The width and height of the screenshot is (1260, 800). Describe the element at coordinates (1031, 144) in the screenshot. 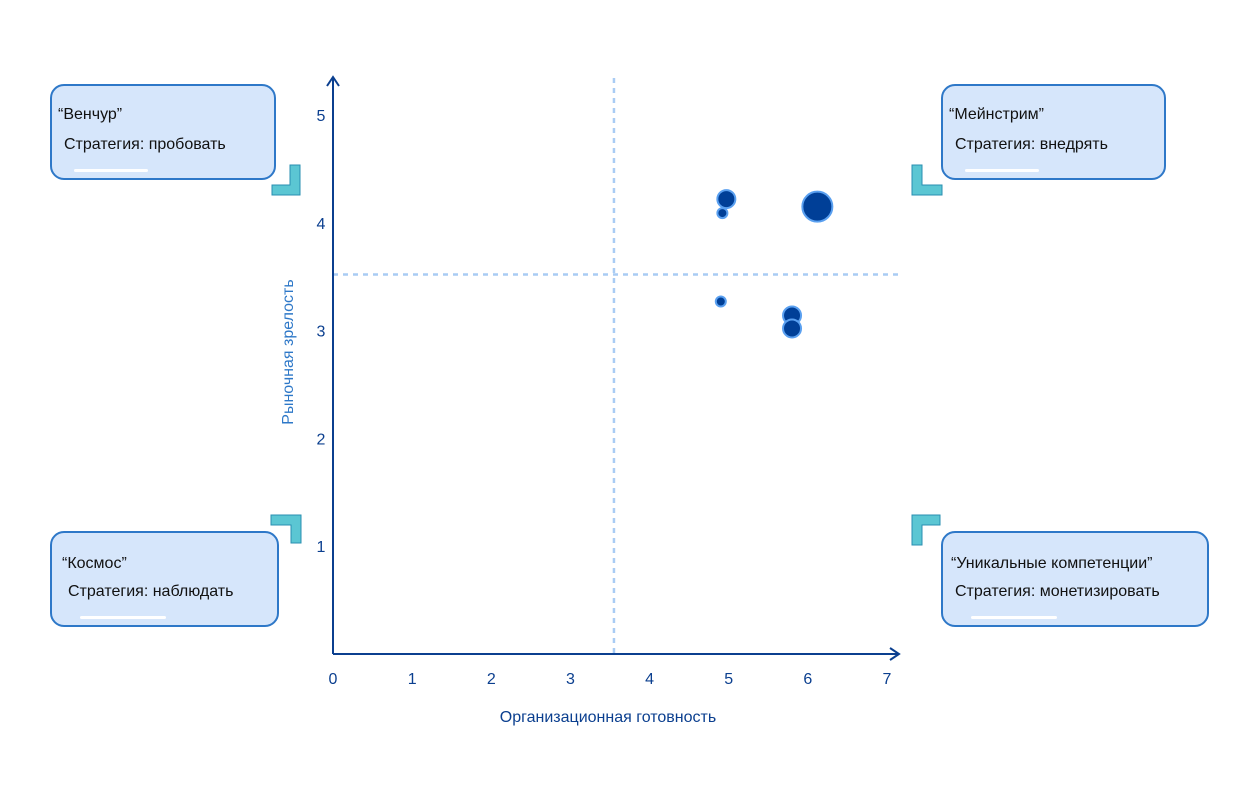

I see `quadrant-mainstream-strategy: Стратегия: внедрять` at that location.